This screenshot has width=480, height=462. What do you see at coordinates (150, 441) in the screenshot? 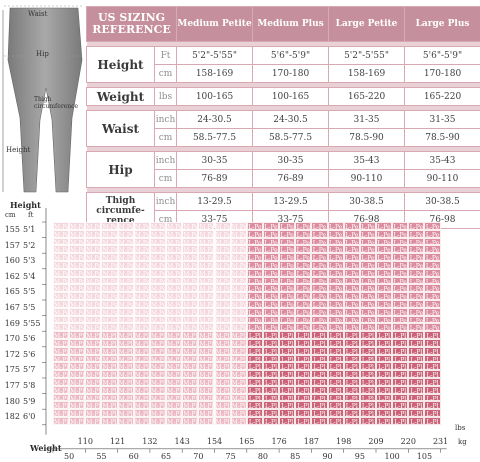
I see `weight-lbs-tick: 132` at bounding box center [150, 441].